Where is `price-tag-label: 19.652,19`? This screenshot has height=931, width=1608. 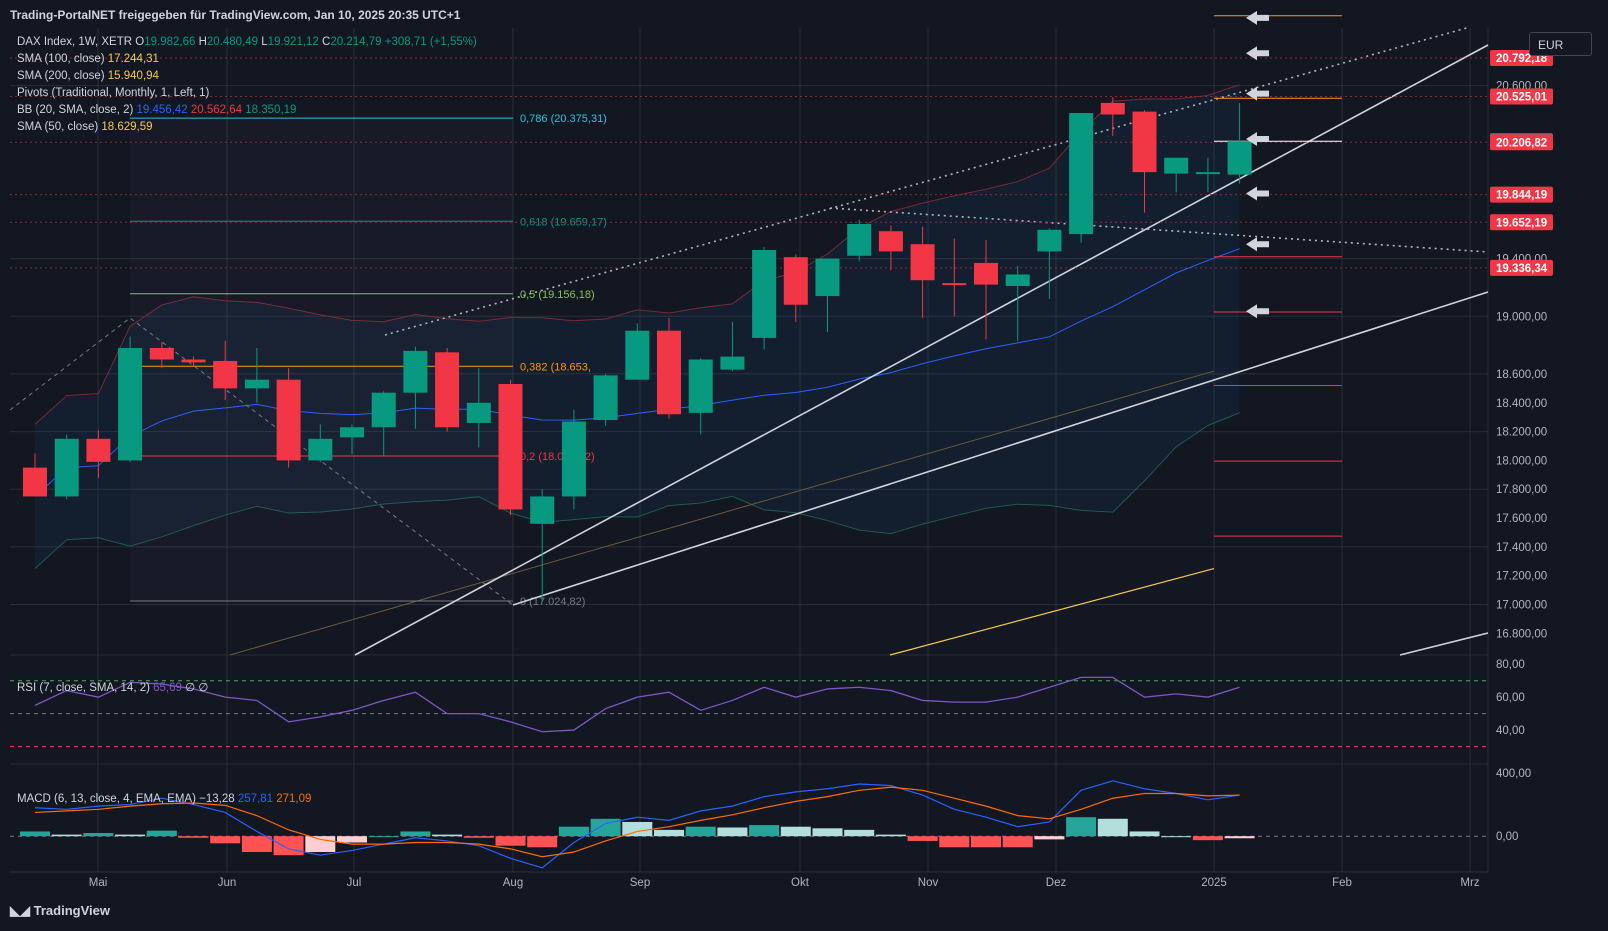
price-tag-label: 19.652,19 is located at coordinates (1521, 223).